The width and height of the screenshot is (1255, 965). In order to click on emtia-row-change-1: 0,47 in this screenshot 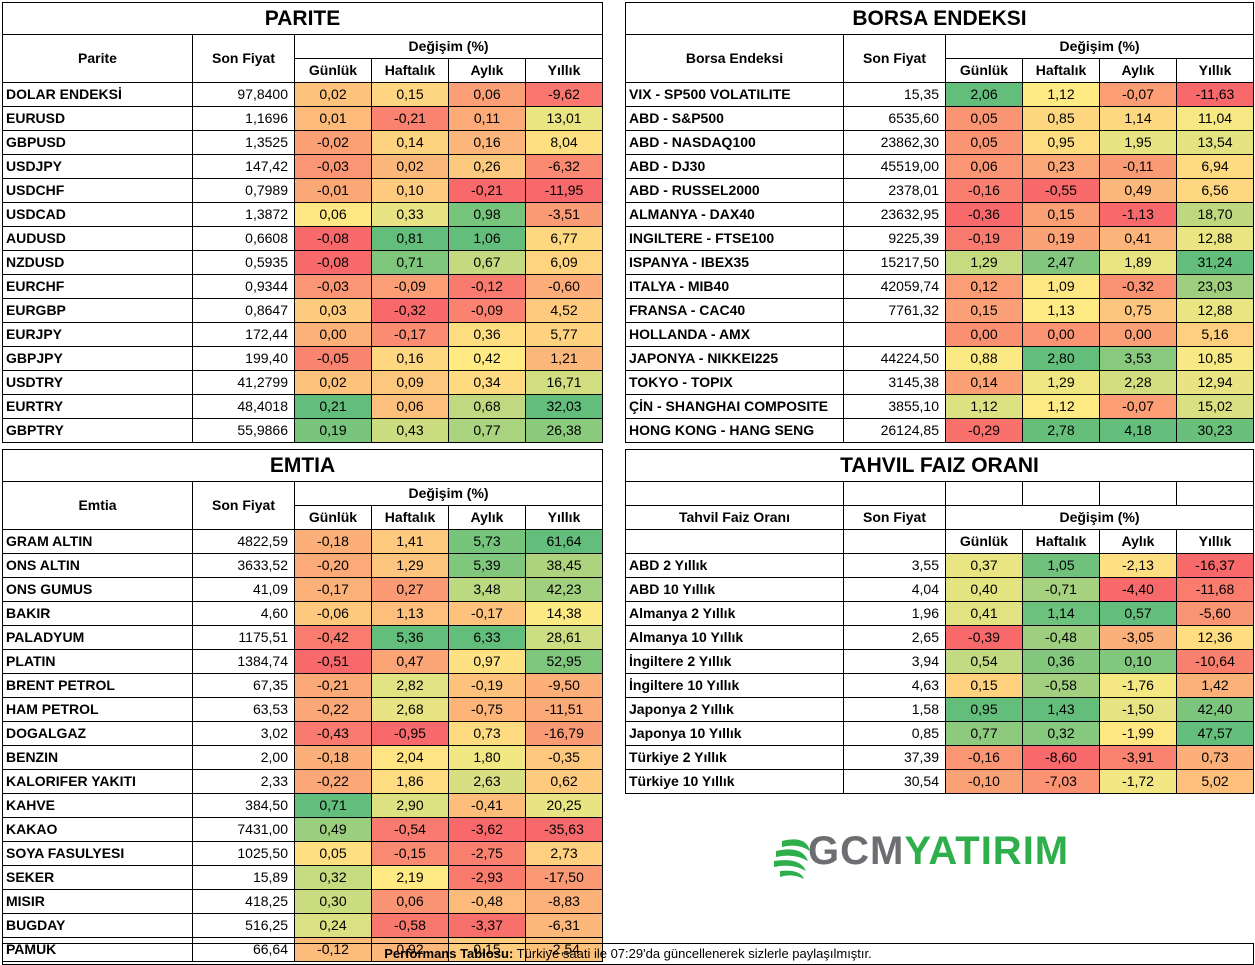, I will do `click(410, 661)`.